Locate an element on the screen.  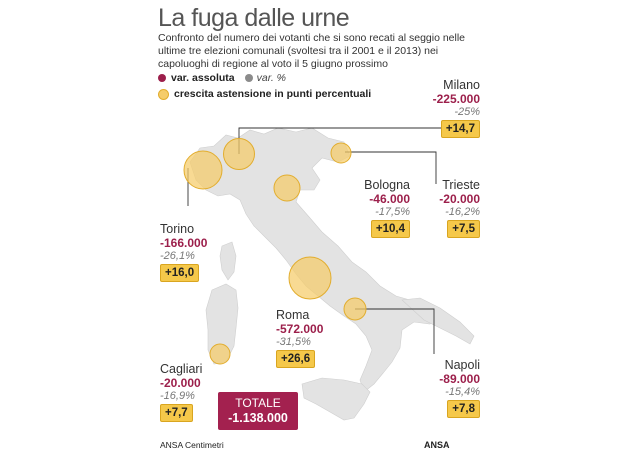
total-value: -1.138.000 is located at coordinates (258, 418).